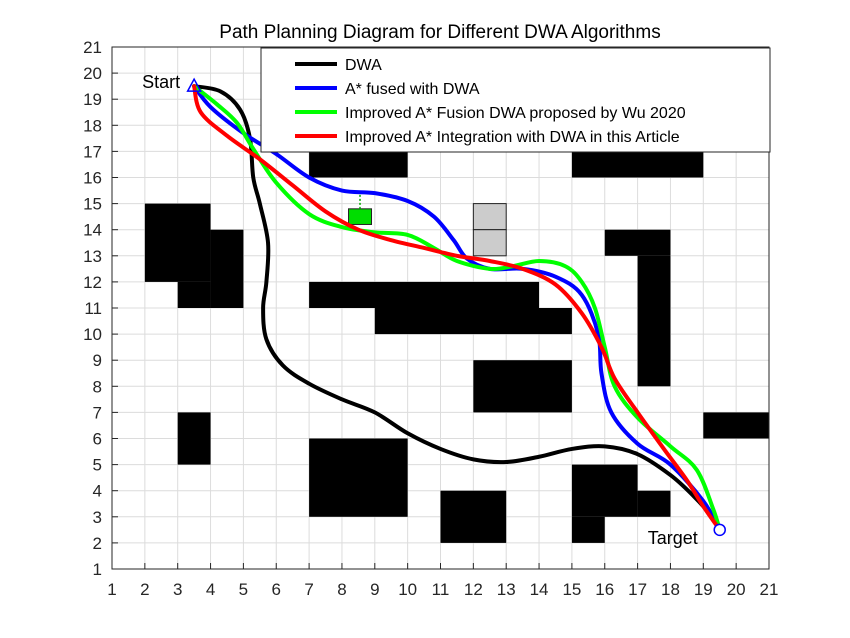 This screenshot has height=638, width=850. I want to click on y-tick-label: 2, so click(97, 543).